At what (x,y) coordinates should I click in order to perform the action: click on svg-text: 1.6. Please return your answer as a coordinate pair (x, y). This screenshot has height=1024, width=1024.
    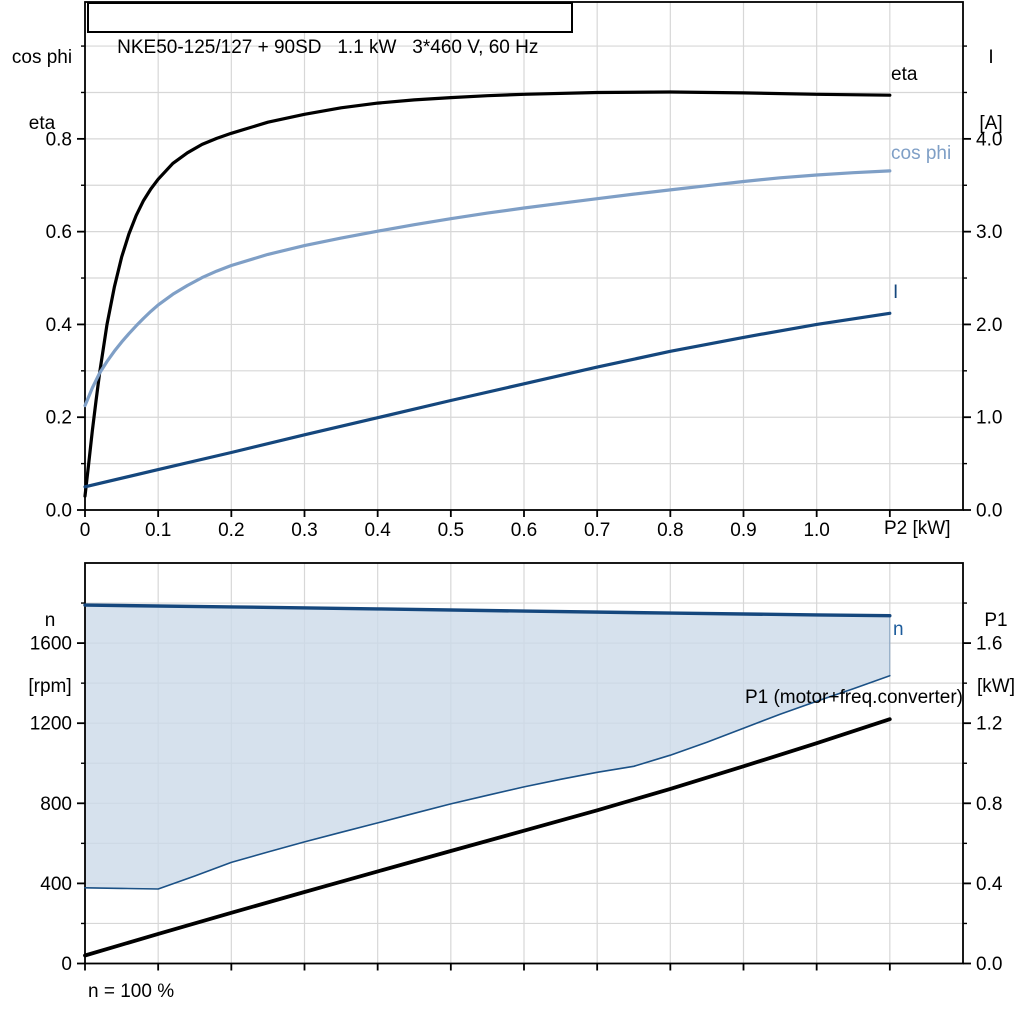
    Looking at the image, I should click on (989, 644).